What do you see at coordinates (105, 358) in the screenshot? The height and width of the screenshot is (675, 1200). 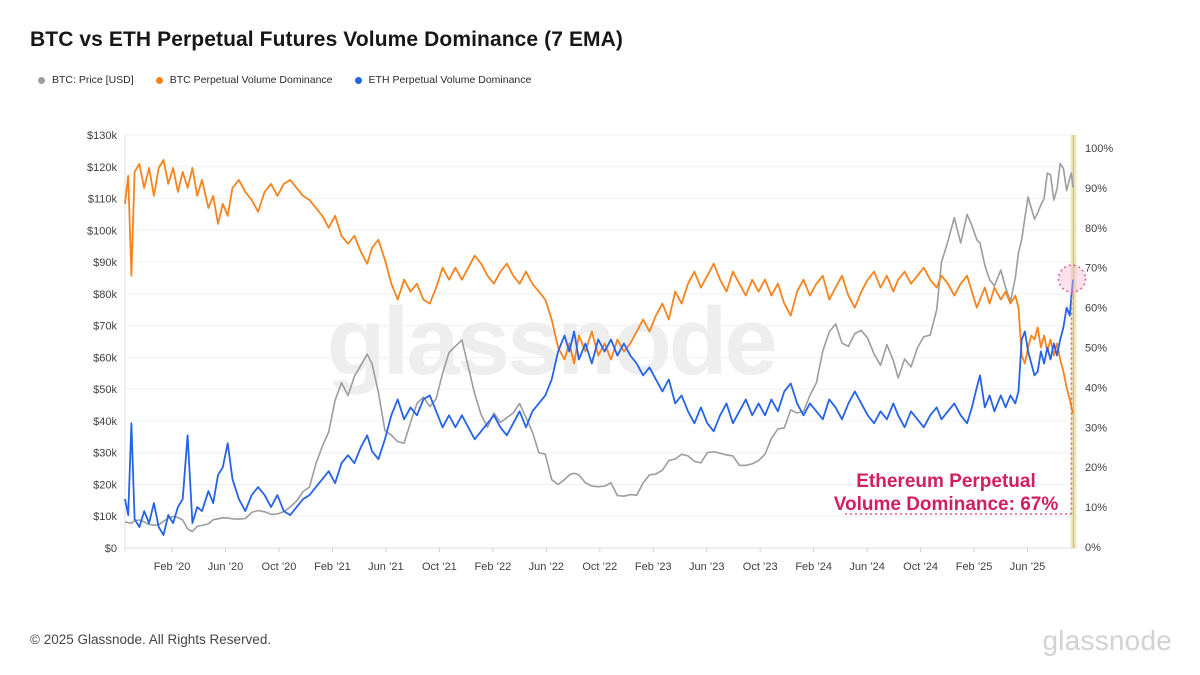 I see `y-left-tick-label: $60k` at bounding box center [105, 358].